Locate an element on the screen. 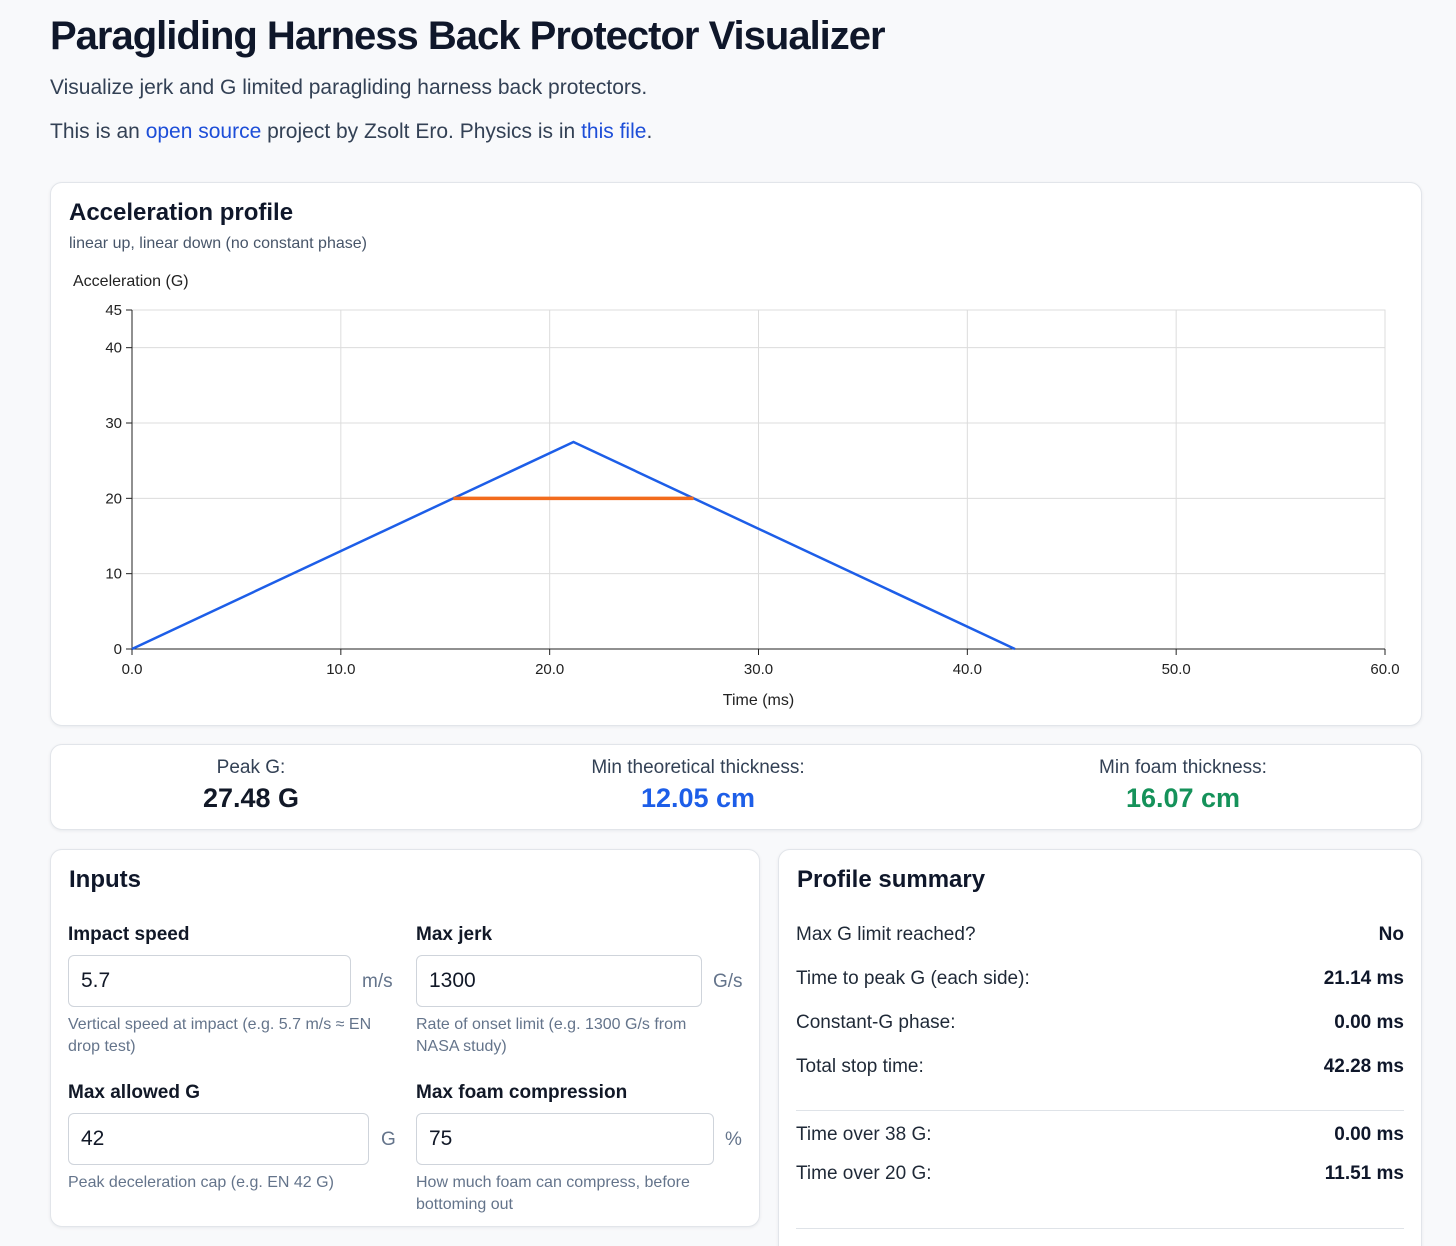  foam-thickness-stat: Min foam thickness: 16.07 cm is located at coordinates (1183, 785).